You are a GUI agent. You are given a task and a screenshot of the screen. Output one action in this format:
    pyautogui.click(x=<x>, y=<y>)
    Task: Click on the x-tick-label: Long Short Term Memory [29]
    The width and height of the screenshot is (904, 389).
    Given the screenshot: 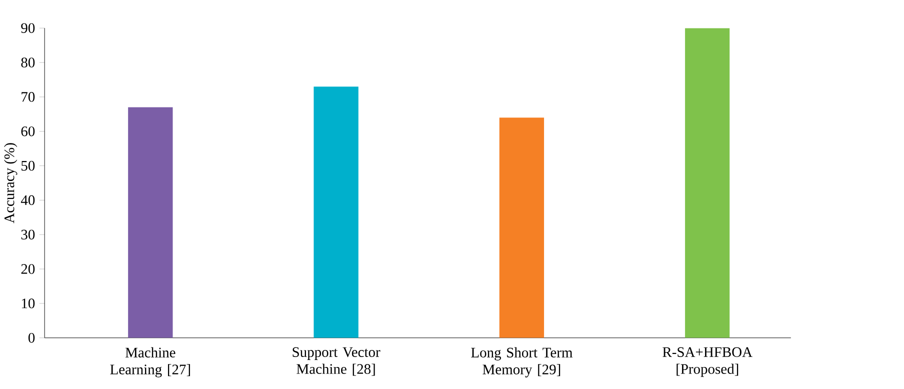 What is the action you would take?
    pyautogui.click(x=522, y=362)
    